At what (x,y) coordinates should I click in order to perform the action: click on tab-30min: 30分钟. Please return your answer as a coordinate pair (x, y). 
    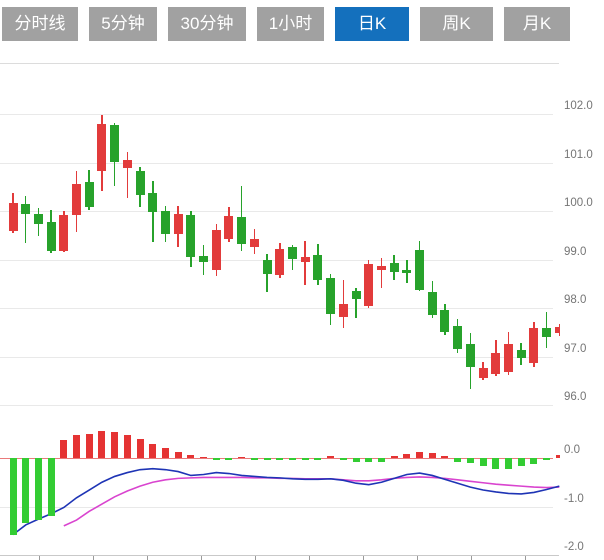
    Looking at the image, I should click on (207, 24).